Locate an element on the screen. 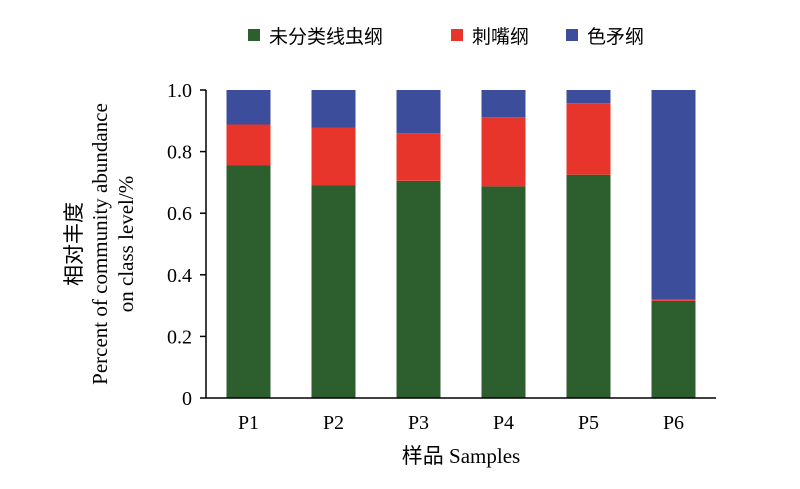 This screenshot has height=489, width=800. y-axis-title-line: Percent of community abundance is located at coordinates (100, 244).